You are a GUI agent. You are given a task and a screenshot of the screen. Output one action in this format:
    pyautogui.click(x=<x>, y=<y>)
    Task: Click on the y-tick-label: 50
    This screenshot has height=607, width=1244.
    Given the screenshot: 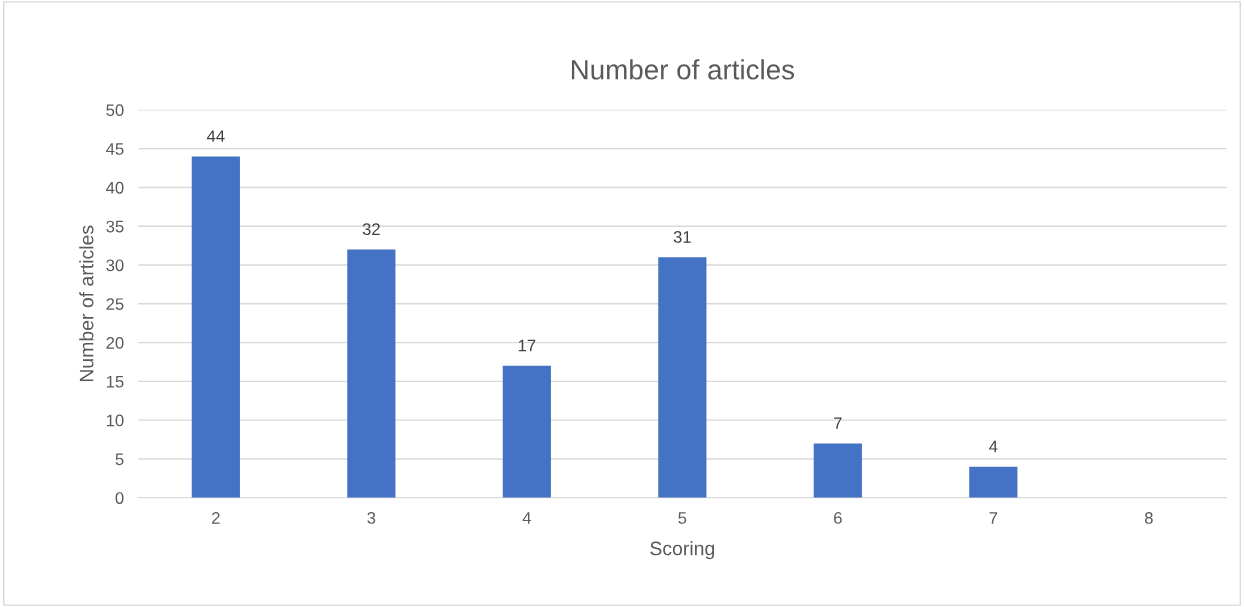 What is the action you would take?
    pyautogui.click(x=115, y=110)
    